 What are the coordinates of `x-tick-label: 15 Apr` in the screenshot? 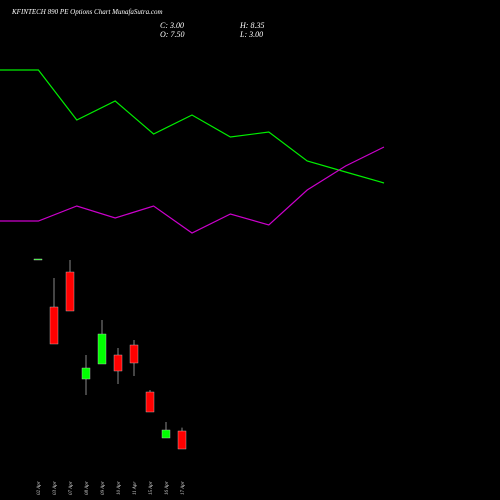 It's located at (151, 488).